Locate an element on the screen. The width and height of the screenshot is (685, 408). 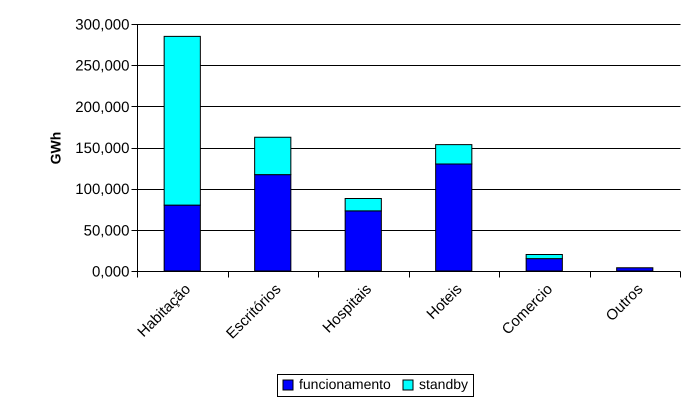
y-tick-label: 200,000 is located at coordinates (102, 107).